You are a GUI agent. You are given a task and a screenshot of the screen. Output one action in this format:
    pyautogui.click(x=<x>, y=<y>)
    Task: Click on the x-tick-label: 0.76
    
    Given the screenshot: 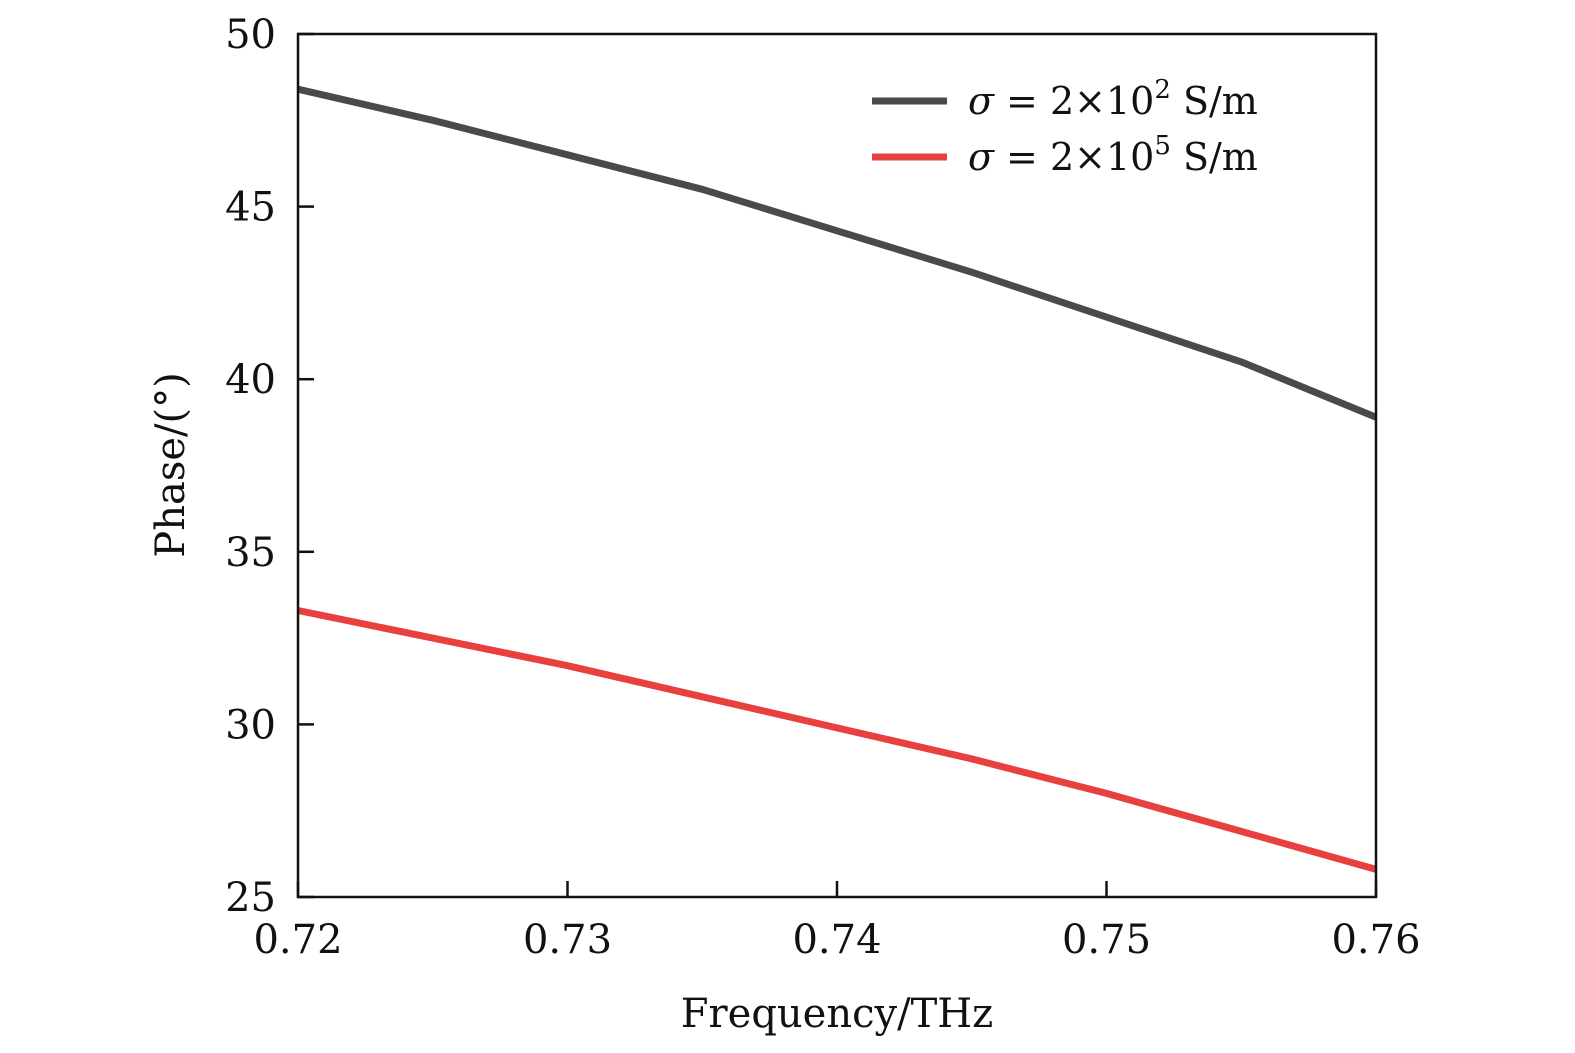 What is the action you would take?
    pyautogui.click(x=1375, y=940)
    